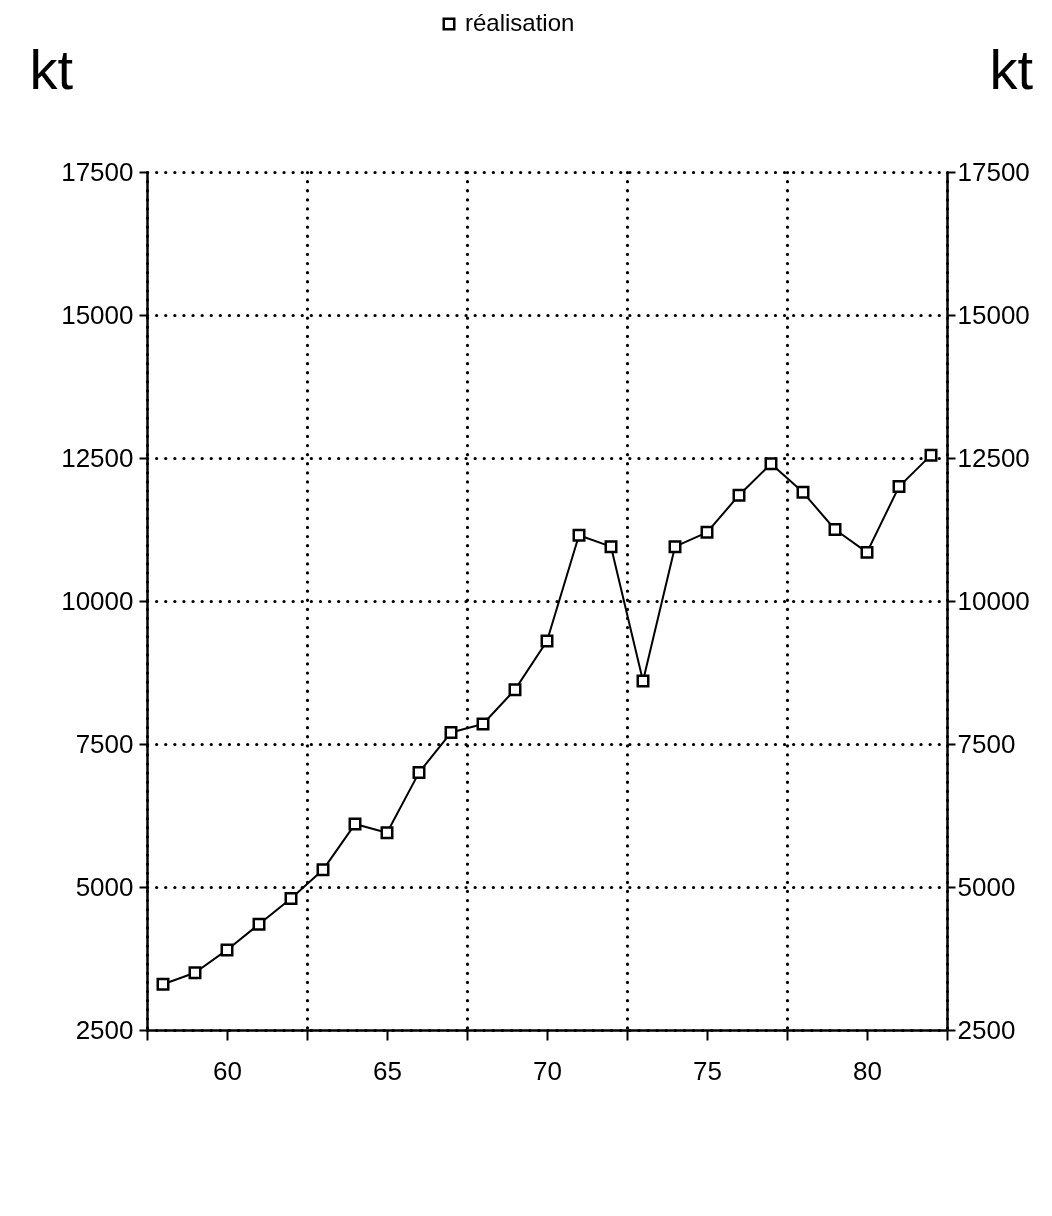 The width and height of the screenshot is (1052, 1216). What do you see at coordinates (867, 1070) in the screenshot?
I see `x-tick-label: 80` at bounding box center [867, 1070].